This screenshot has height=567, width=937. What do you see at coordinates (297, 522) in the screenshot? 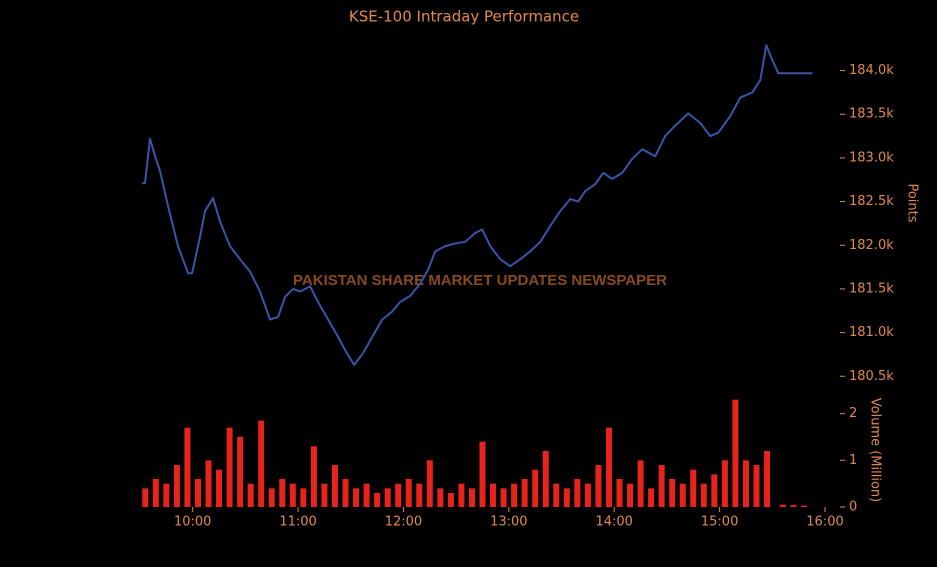
I see `x-tick-label: 11:00` at bounding box center [297, 522].